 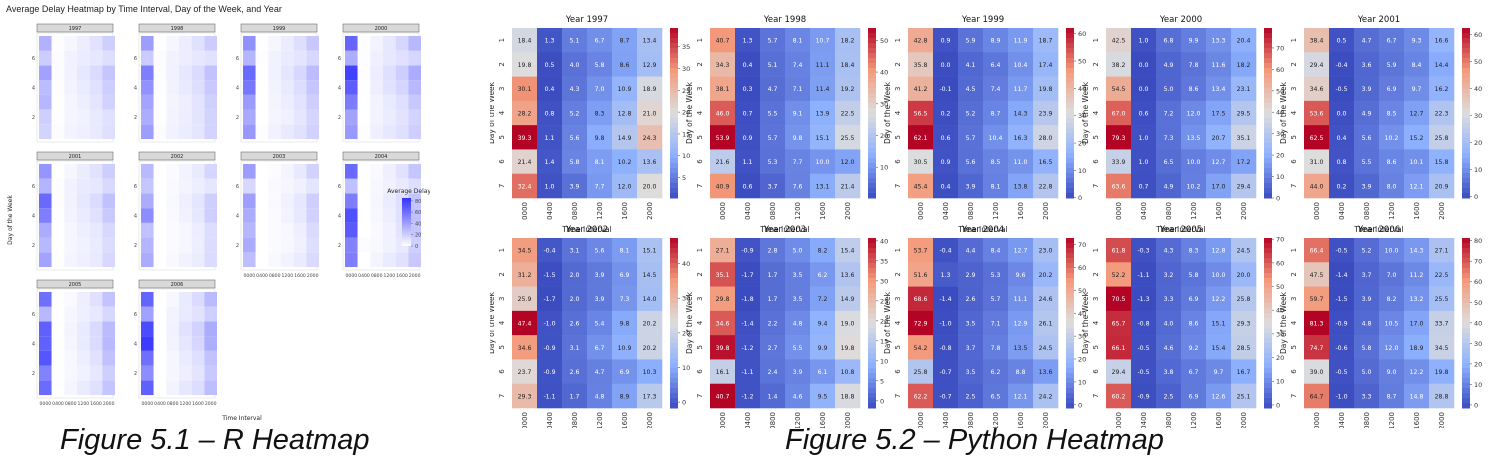 What do you see at coordinates (848, 41) in the screenshot?
I see `cell-value-label: 18.2` at bounding box center [848, 41].